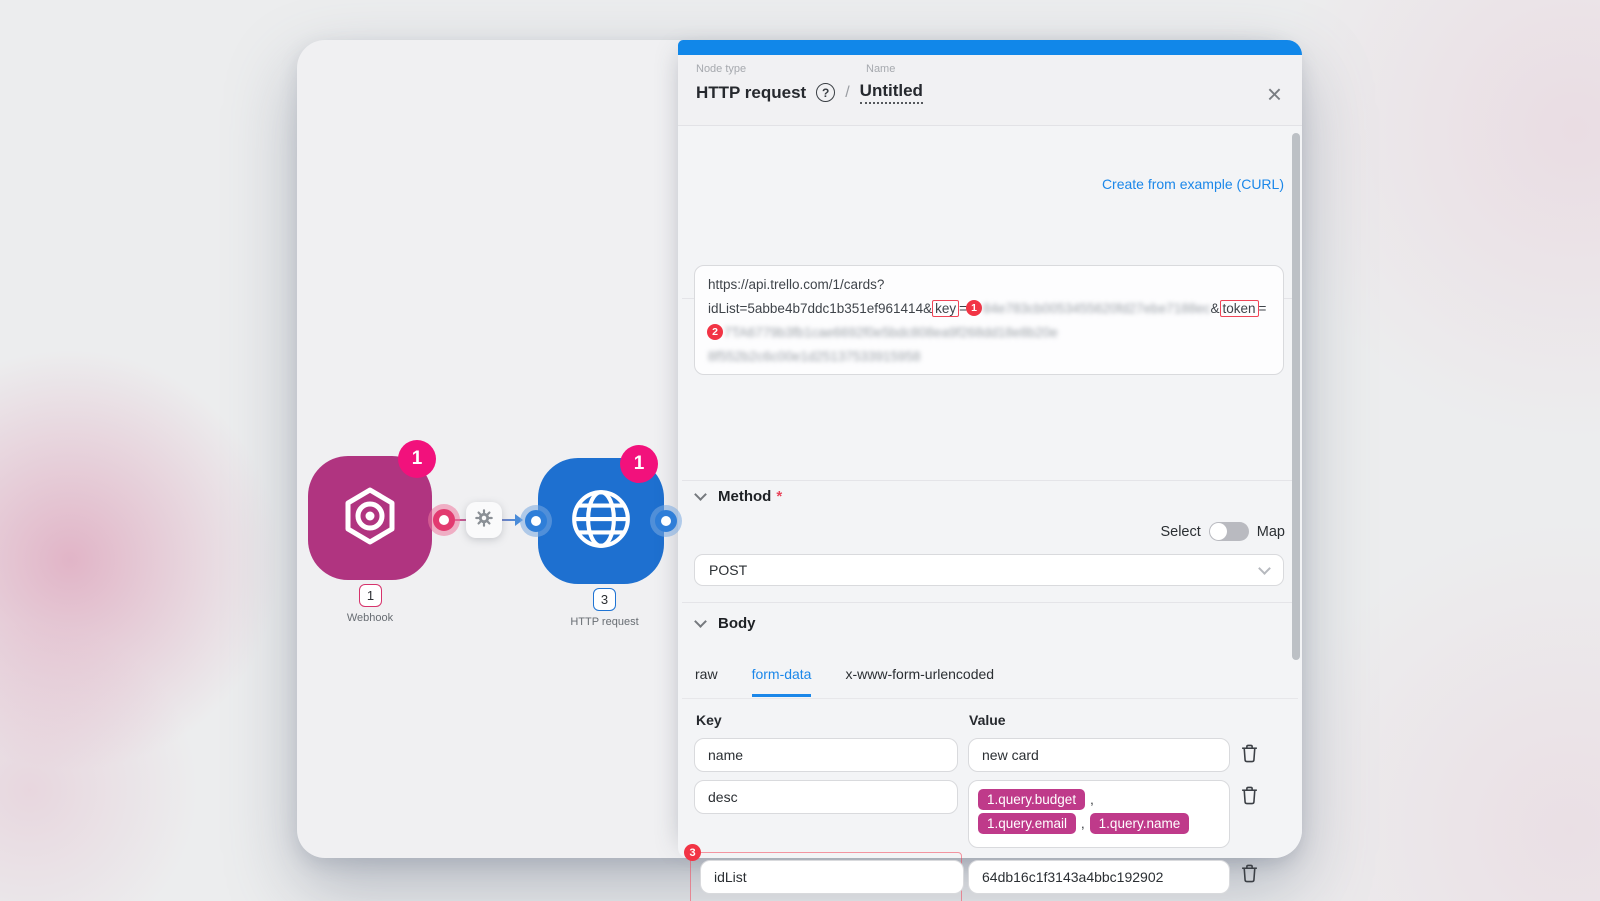  Describe the element at coordinates (920, 674) in the screenshot. I see `tab-x-www-form-urlencoded: x-www-form-urlencoded` at that location.